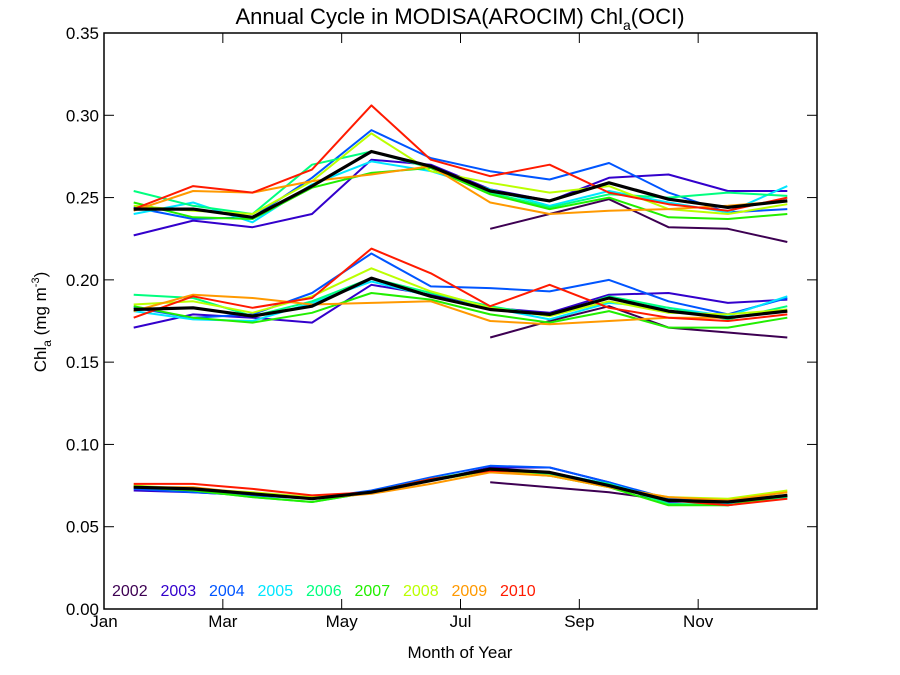  Describe the element at coordinates (276, 591) in the screenshot. I see `legend-item-2005: 2005` at that location.